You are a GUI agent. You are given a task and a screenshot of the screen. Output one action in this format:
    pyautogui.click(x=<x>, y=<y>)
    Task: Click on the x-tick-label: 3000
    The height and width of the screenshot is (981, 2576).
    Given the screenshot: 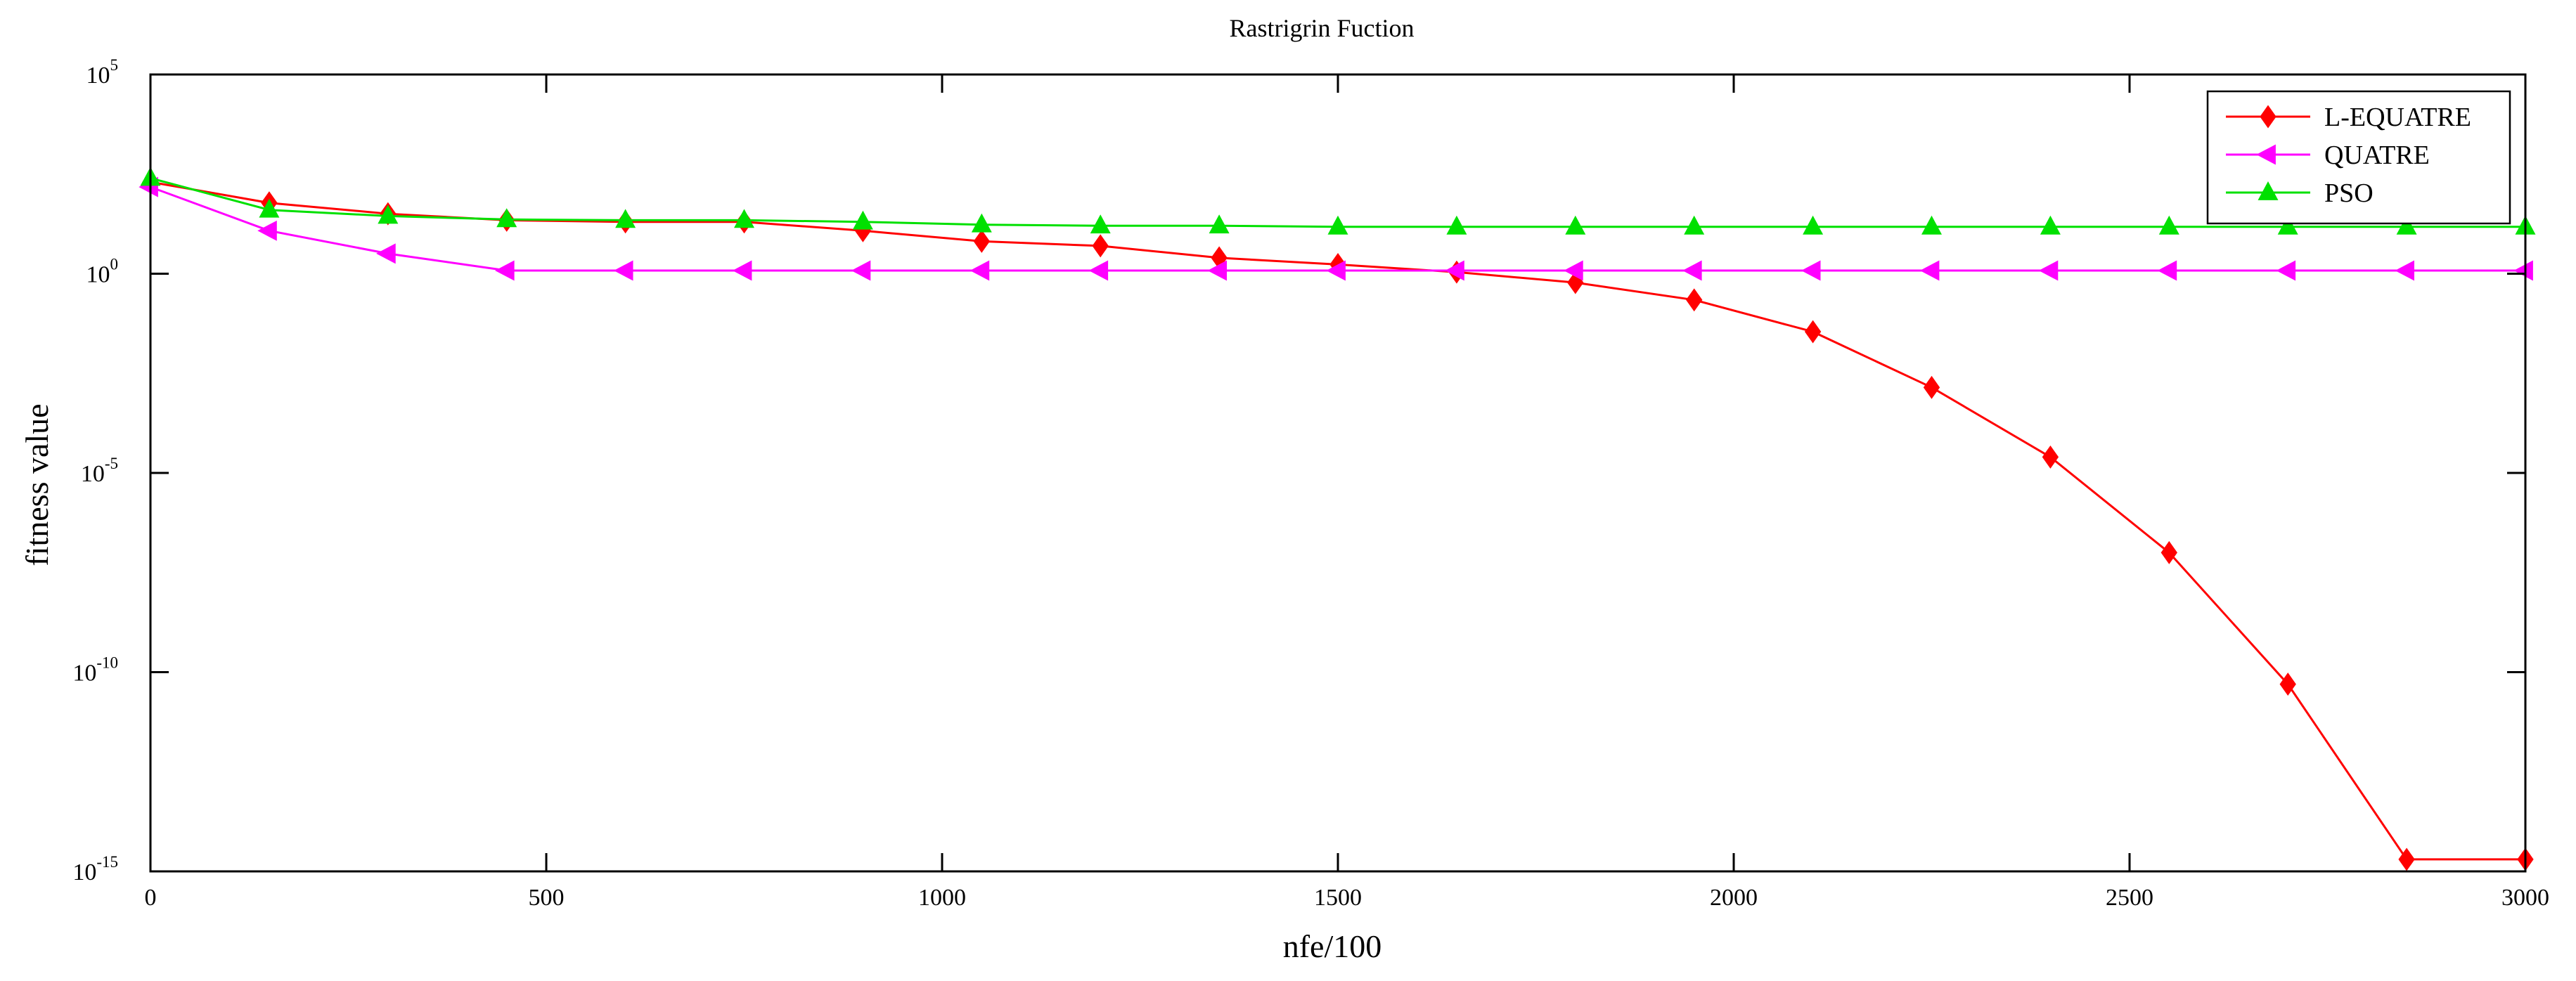 What is the action you would take?
    pyautogui.click(x=2525, y=898)
    